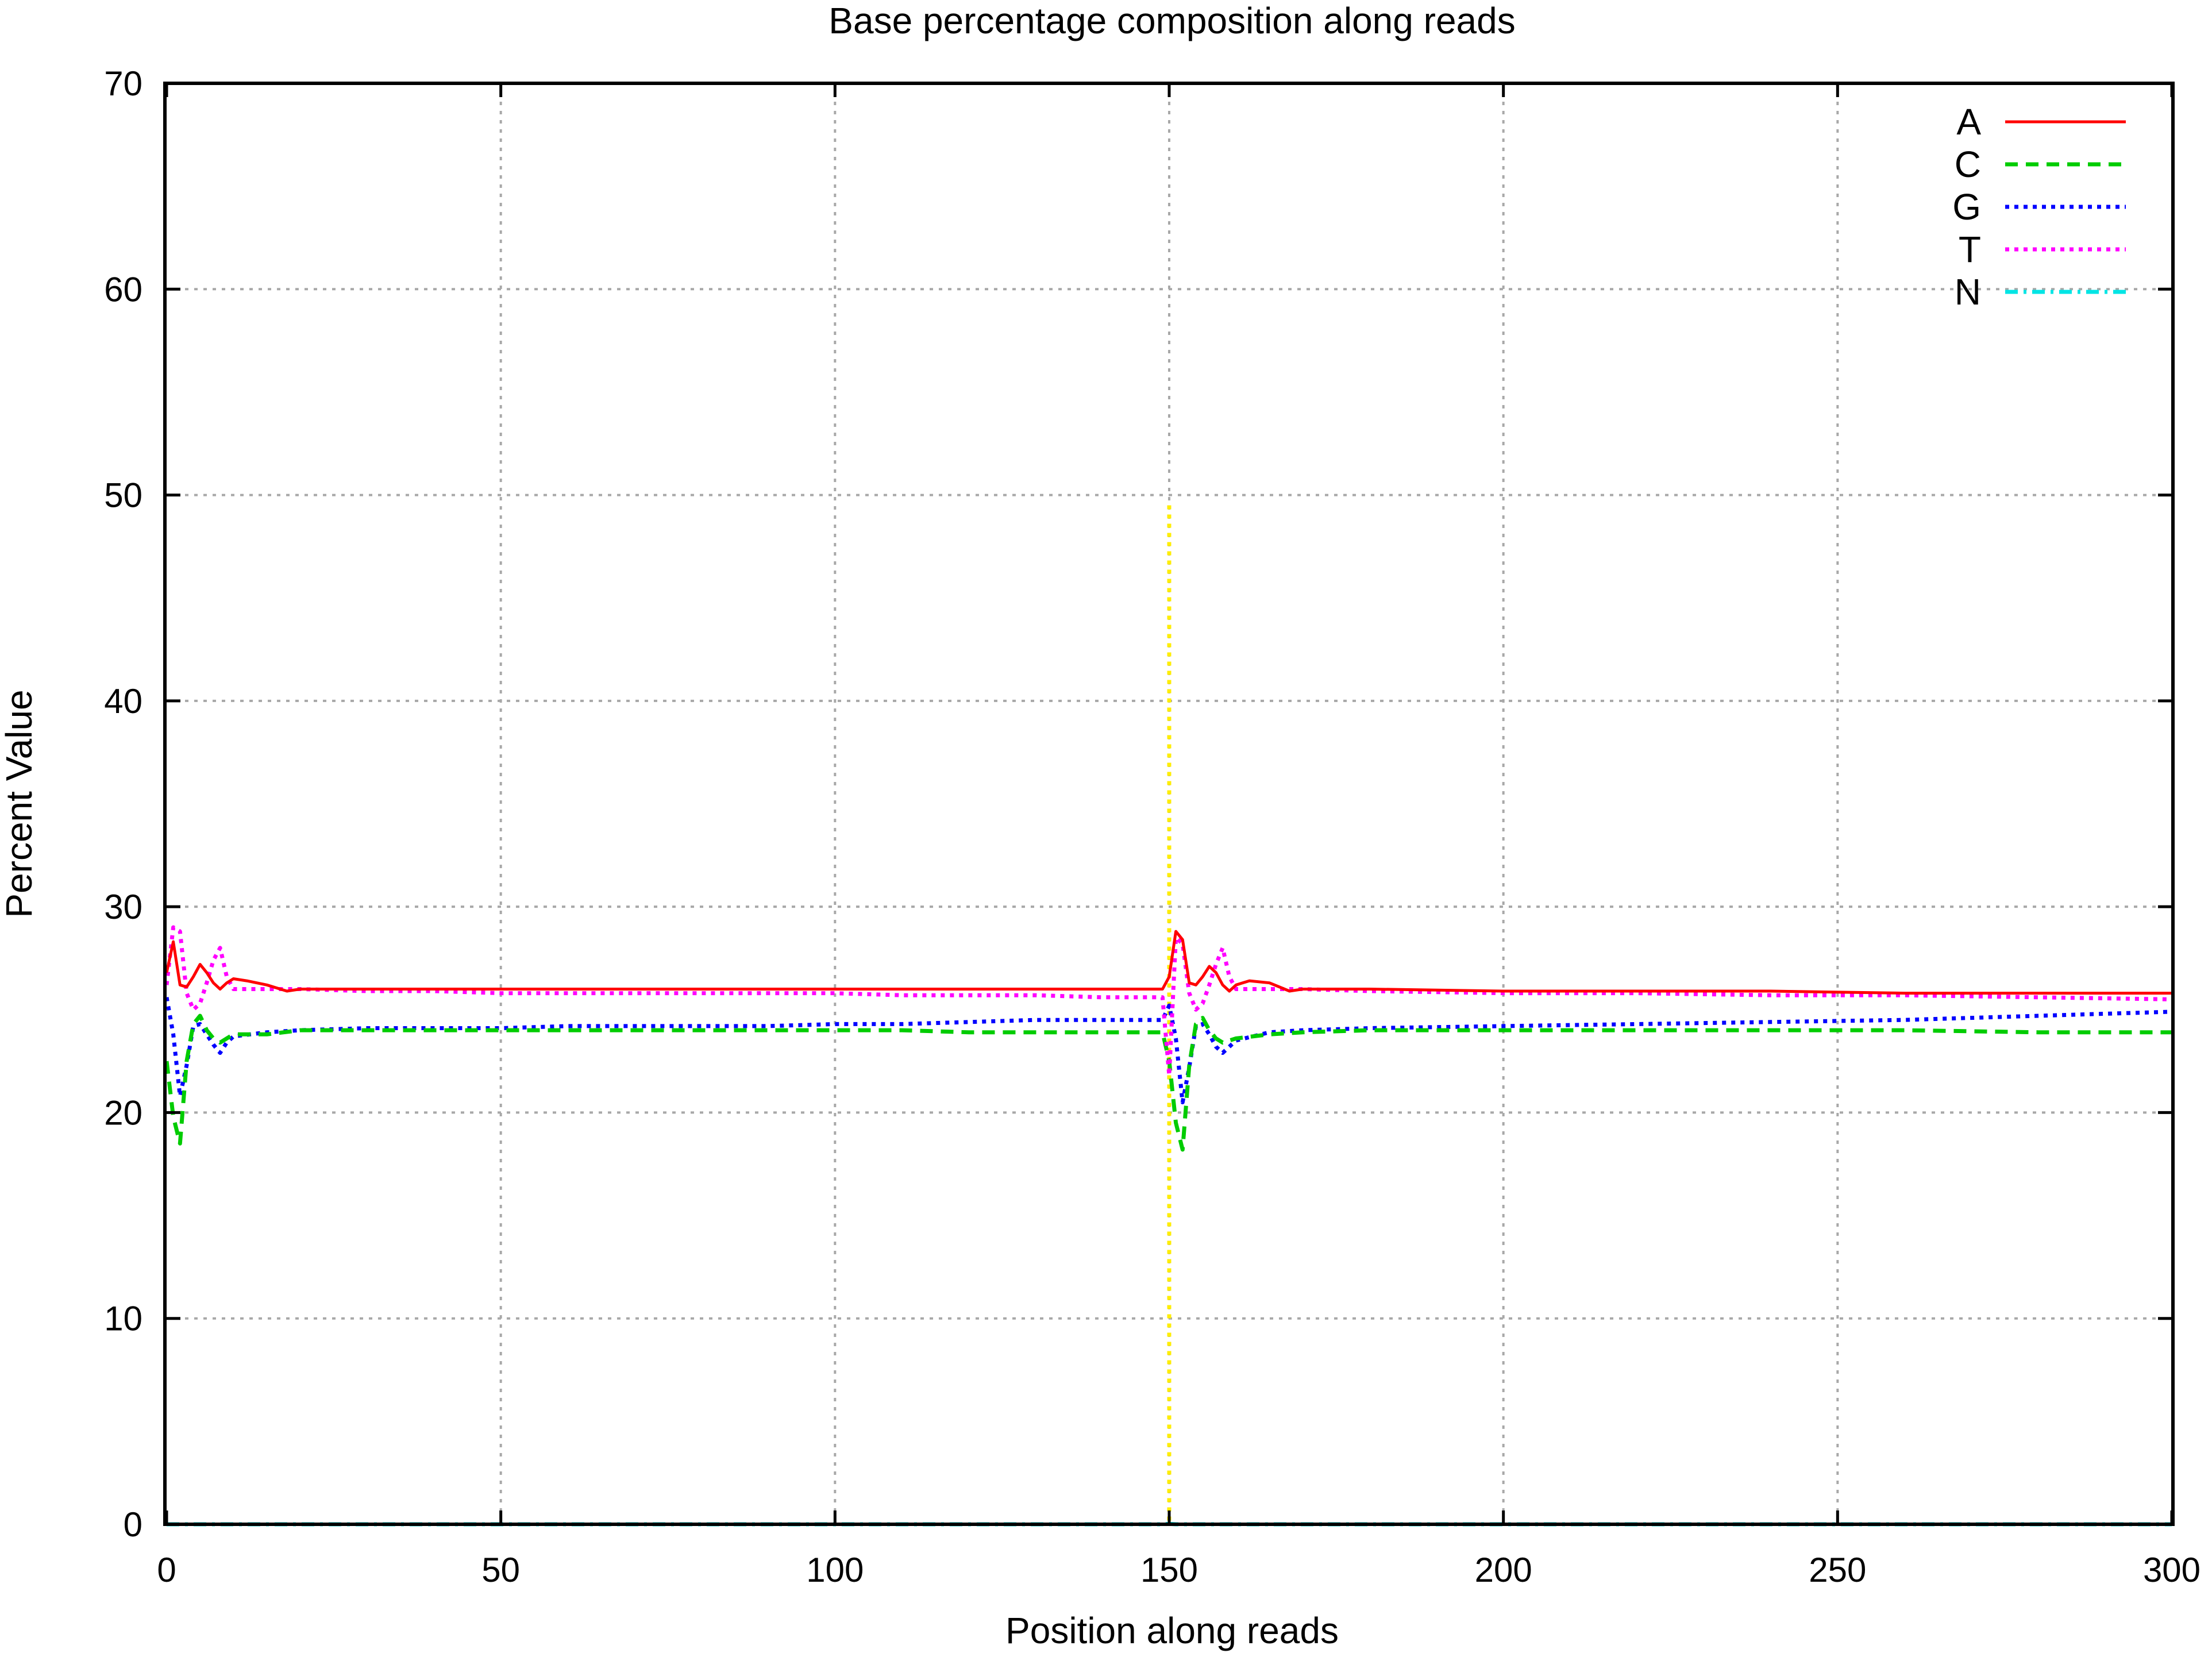 The width and height of the screenshot is (2212, 1657). I want to click on x-tick-label: 50, so click(501, 1570).